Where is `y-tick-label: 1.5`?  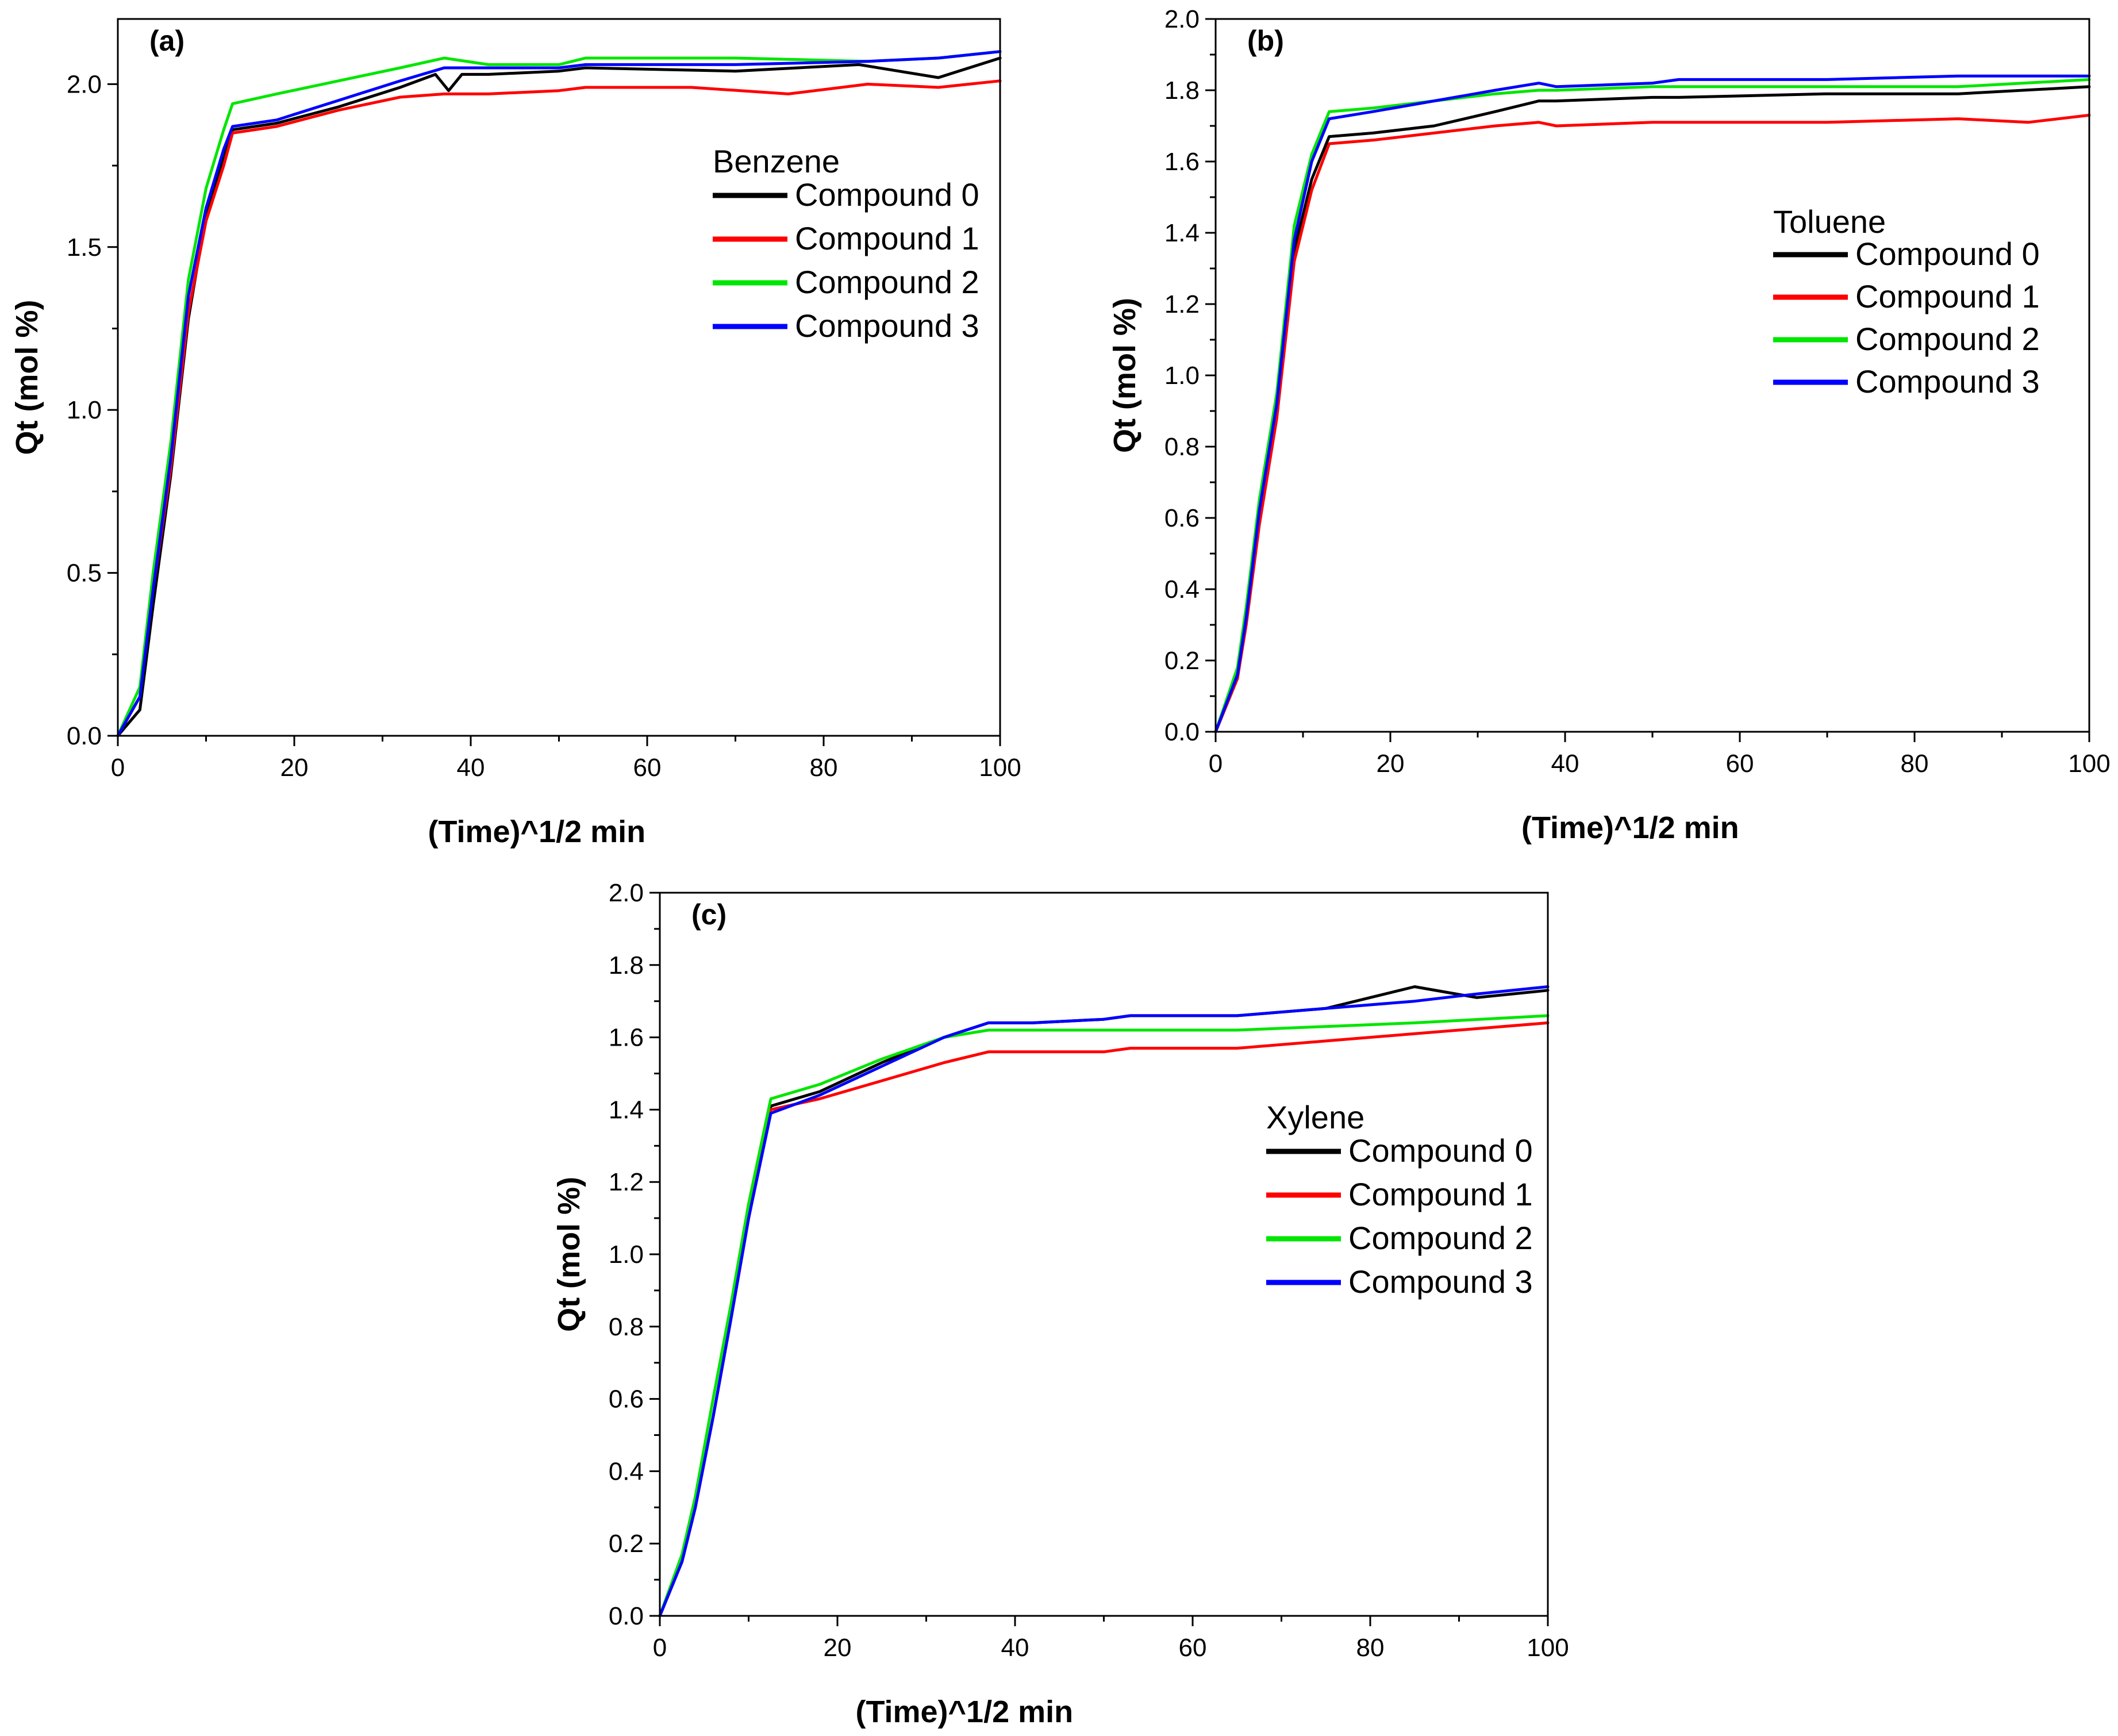 y-tick-label: 1.5 is located at coordinates (84, 247).